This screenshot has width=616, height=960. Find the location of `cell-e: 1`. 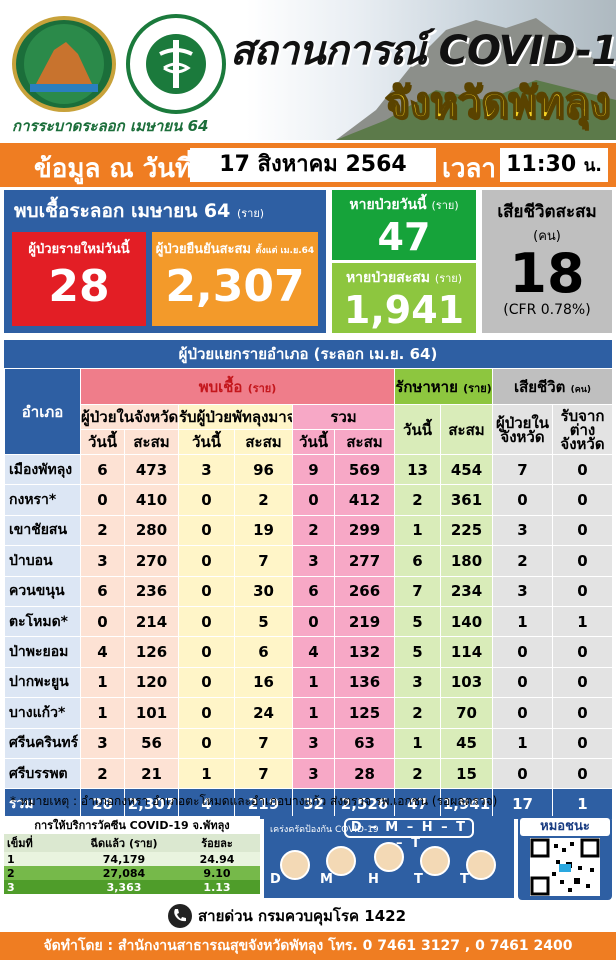

cell-e: 1 is located at coordinates (313, 713).